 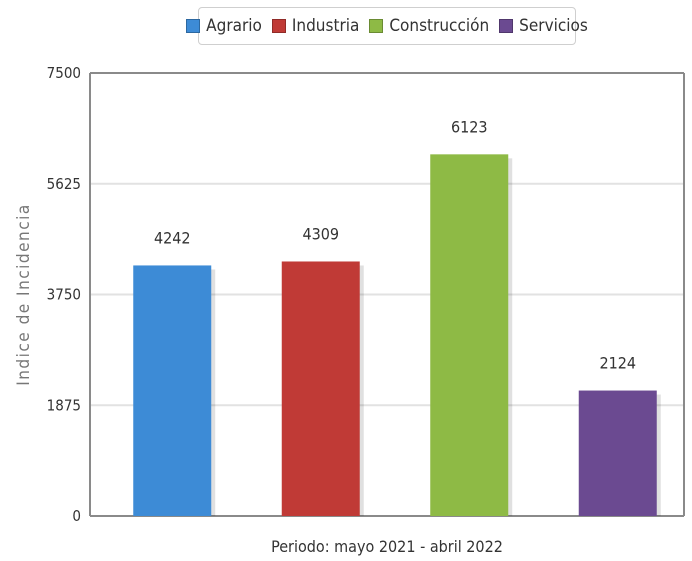 What do you see at coordinates (76, 516) in the screenshot?
I see `y-tick-label: 0` at bounding box center [76, 516].